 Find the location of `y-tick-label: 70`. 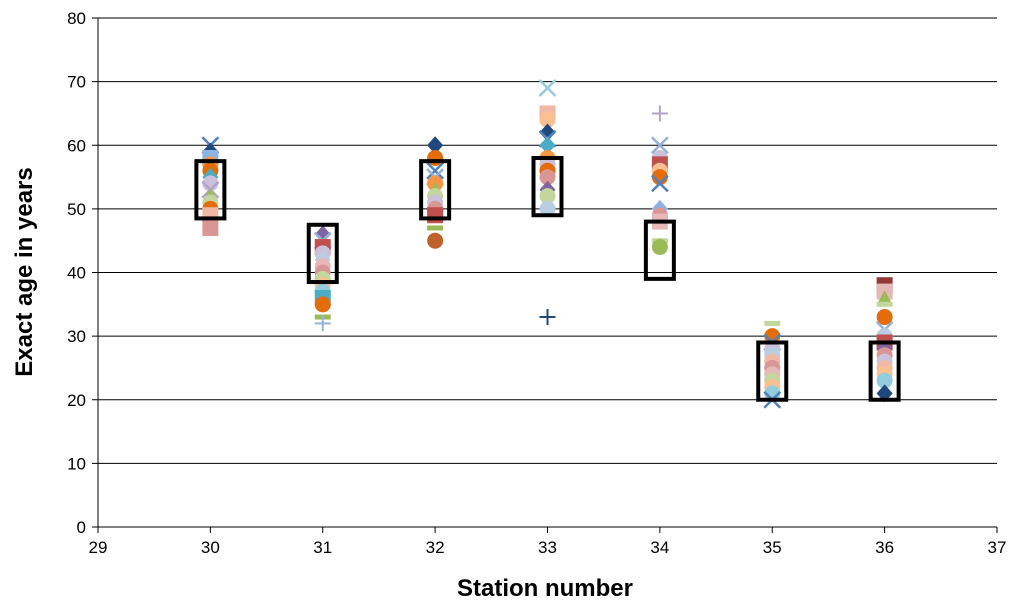

y-tick-label: 70 is located at coordinates (76, 82).